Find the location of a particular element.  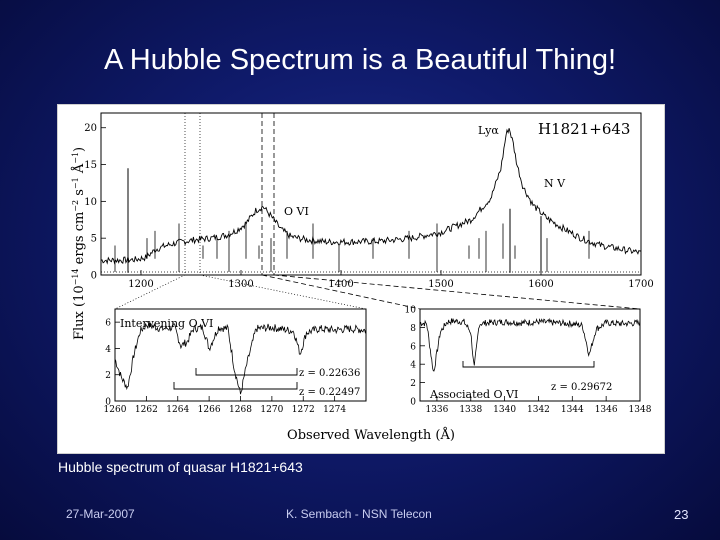

x-tick-label: 1340 is located at coordinates (504, 410).